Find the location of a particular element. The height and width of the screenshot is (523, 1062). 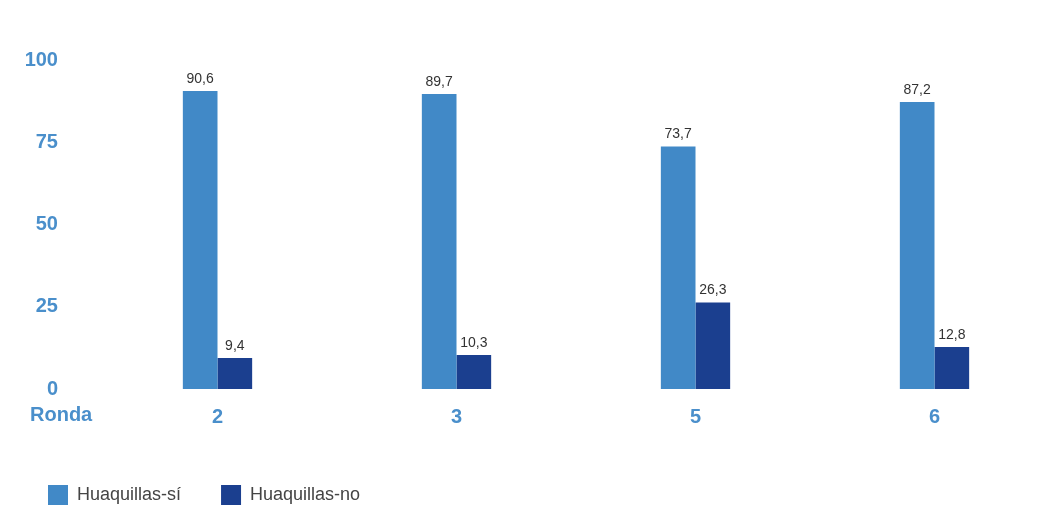

data-label: 73,7 is located at coordinates (678, 133).